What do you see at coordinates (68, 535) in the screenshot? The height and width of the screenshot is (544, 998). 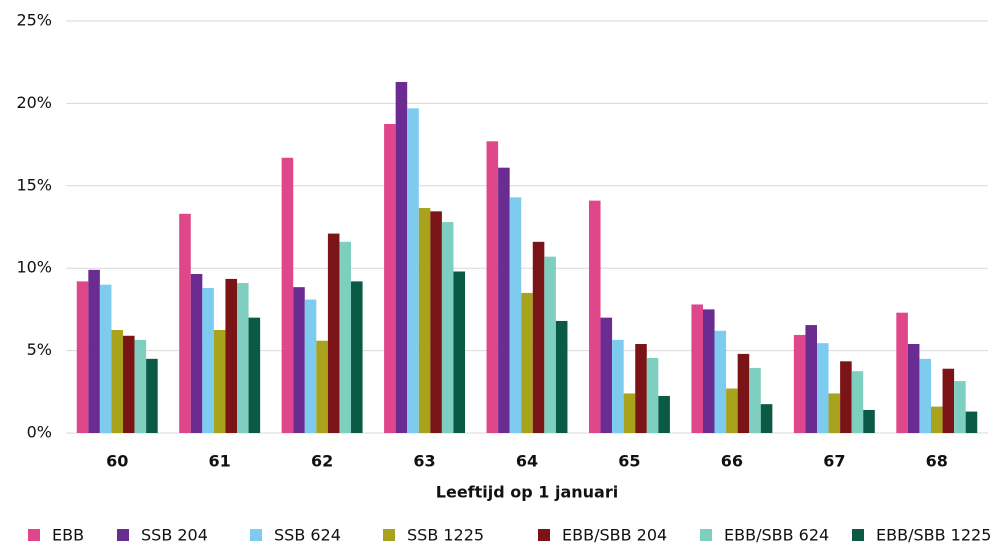 I see `legend-label: EBB` at bounding box center [68, 535].